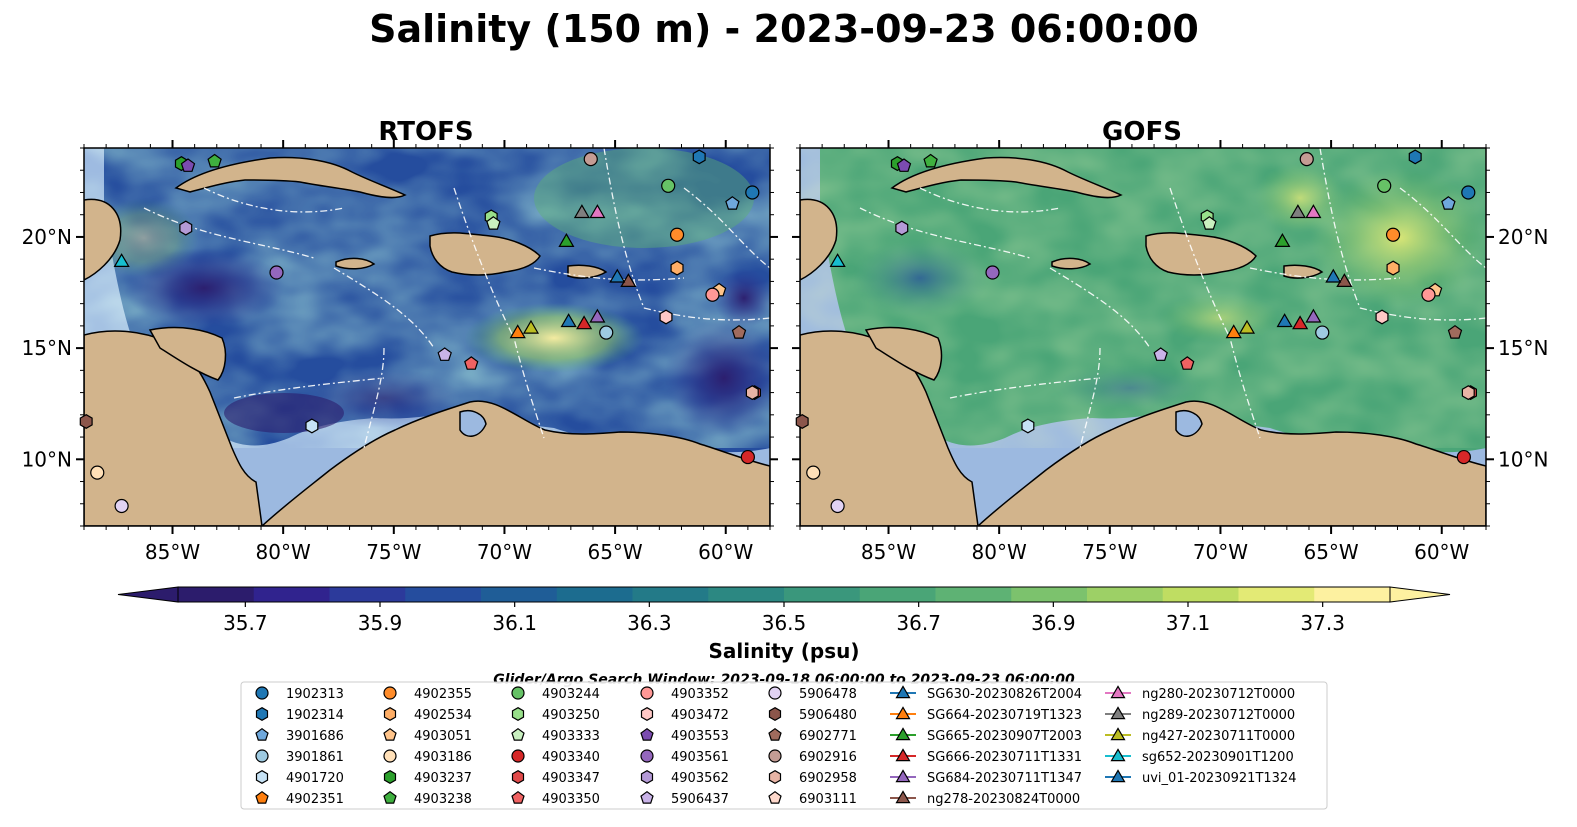  What do you see at coordinates (918, 623) in the screenshot?
I see `colorbar-tick-label: 36.7` at bounding box center [918, 623].